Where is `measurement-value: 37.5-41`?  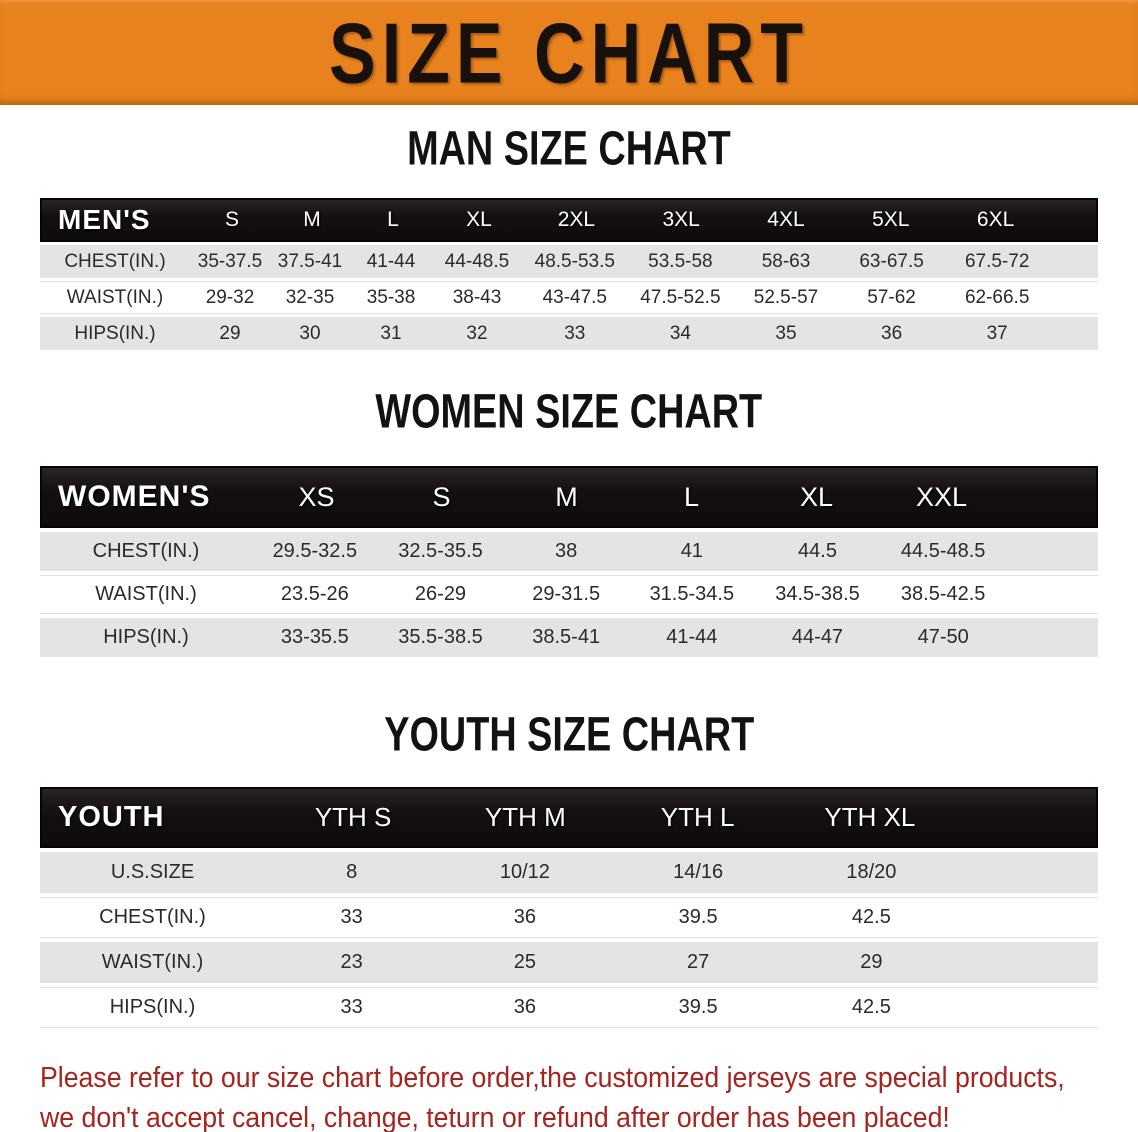 measurement-value: 37.5-41 is located at coordinates (310, 261).